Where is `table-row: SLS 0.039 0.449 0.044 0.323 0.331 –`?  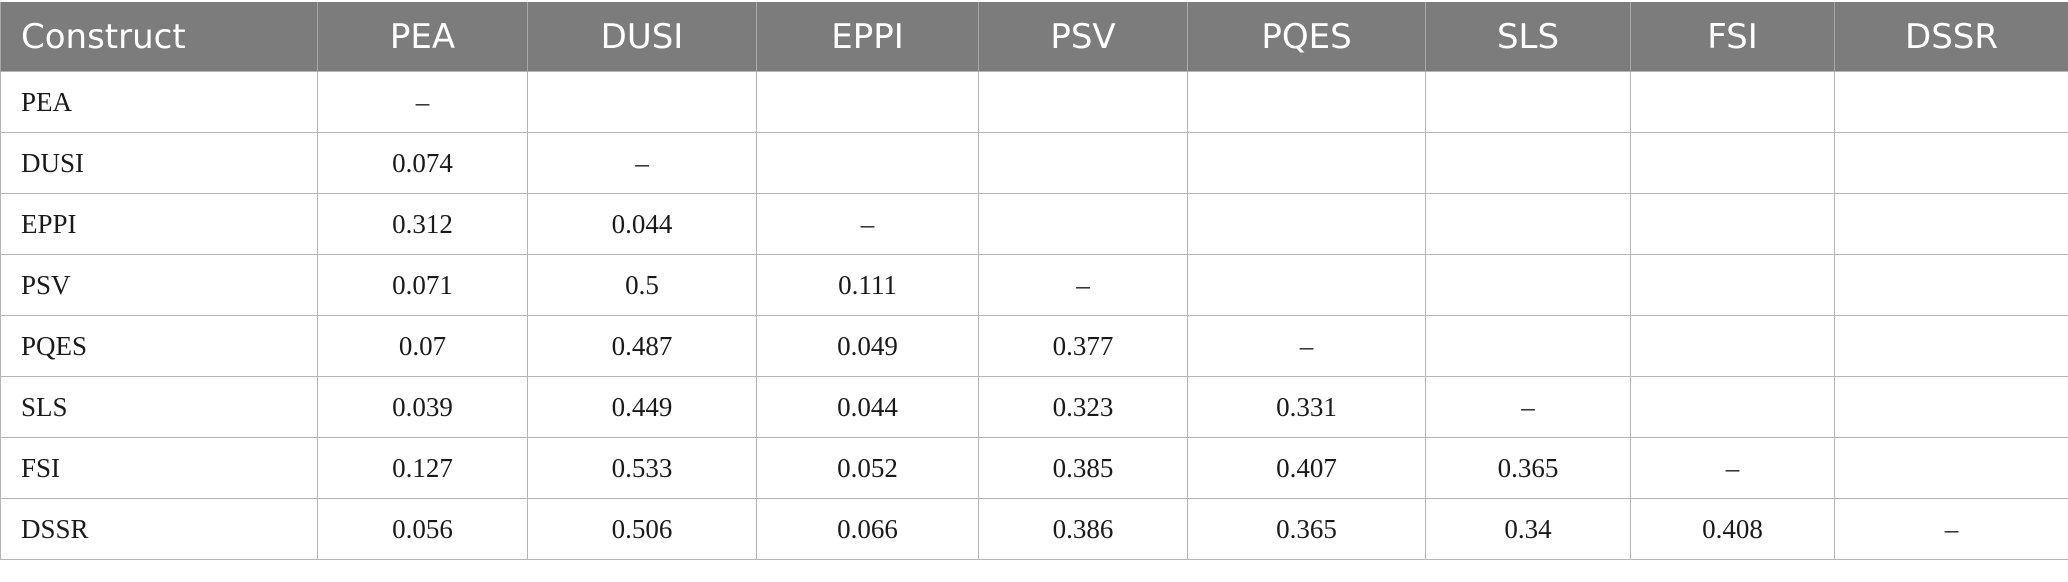
table-row: SLS 0.039 0.449 0.044 0.323 0.331 – is located at coordinates (1034, 407).